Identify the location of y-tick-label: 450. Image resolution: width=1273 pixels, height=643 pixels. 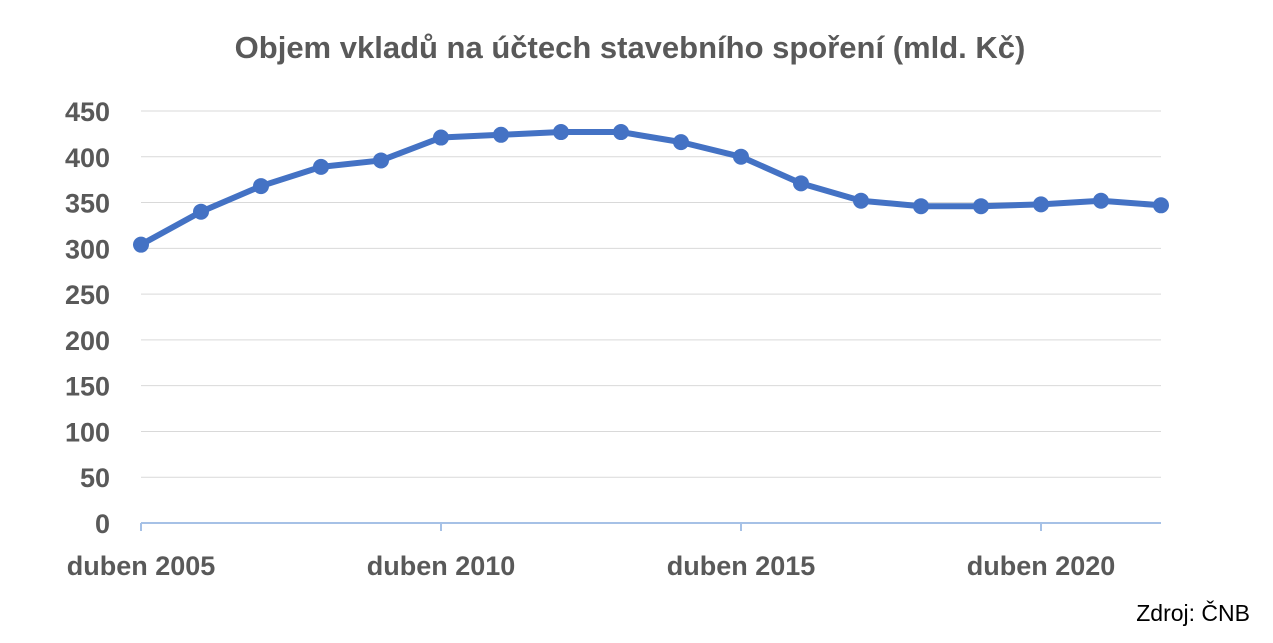
(87, 112).